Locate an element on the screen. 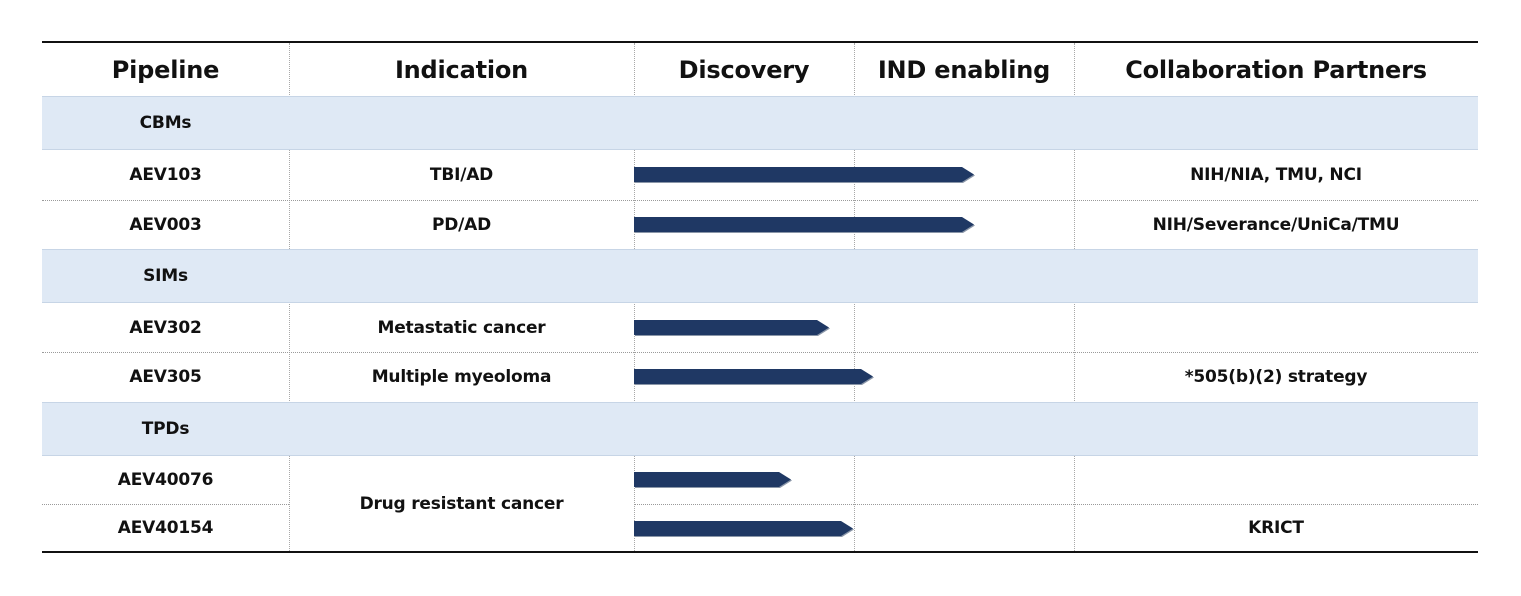 This screenshot has height=596, width=1521. partners-cell: NIH/NIA, TMU, NCI is located at coordinates (1276, 175).